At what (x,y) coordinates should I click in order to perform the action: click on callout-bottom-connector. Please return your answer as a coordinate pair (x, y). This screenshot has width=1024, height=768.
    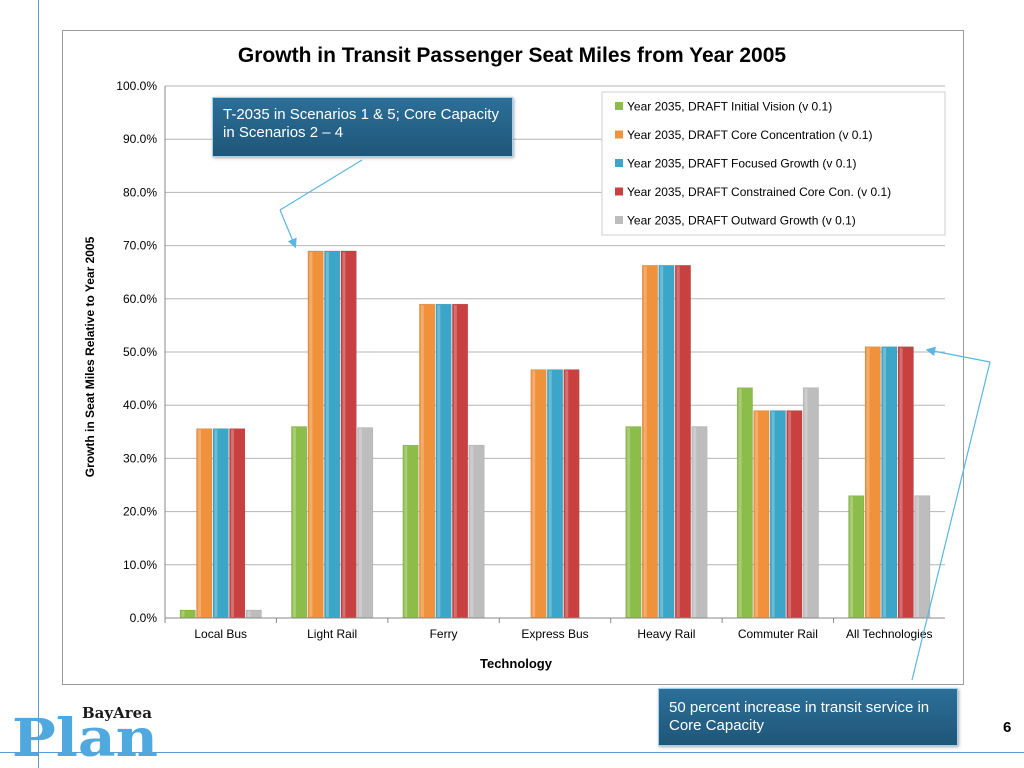
    Looking at the image, I should click on (951, 521).